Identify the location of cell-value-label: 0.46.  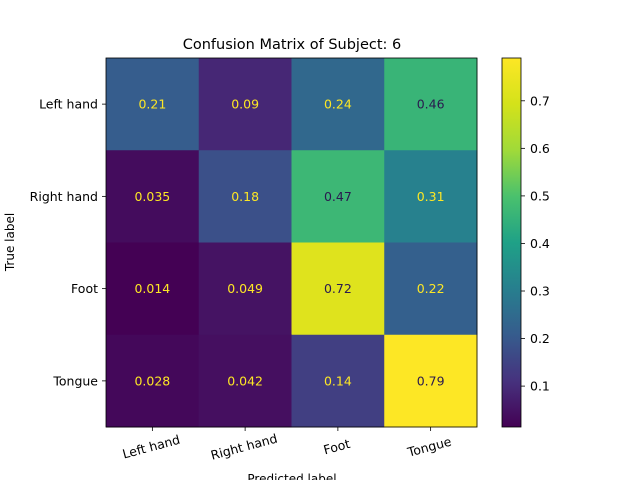
(431, 104).